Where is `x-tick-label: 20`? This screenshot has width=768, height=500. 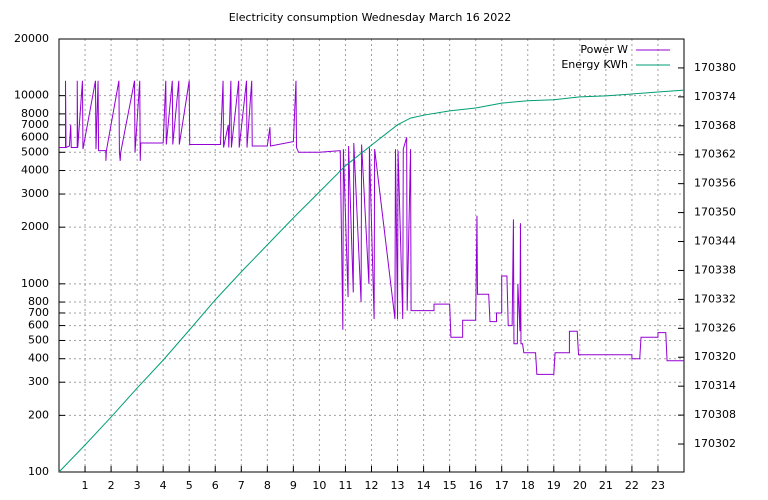 x-tick-label: 20 is located at coordinates (580, 485).